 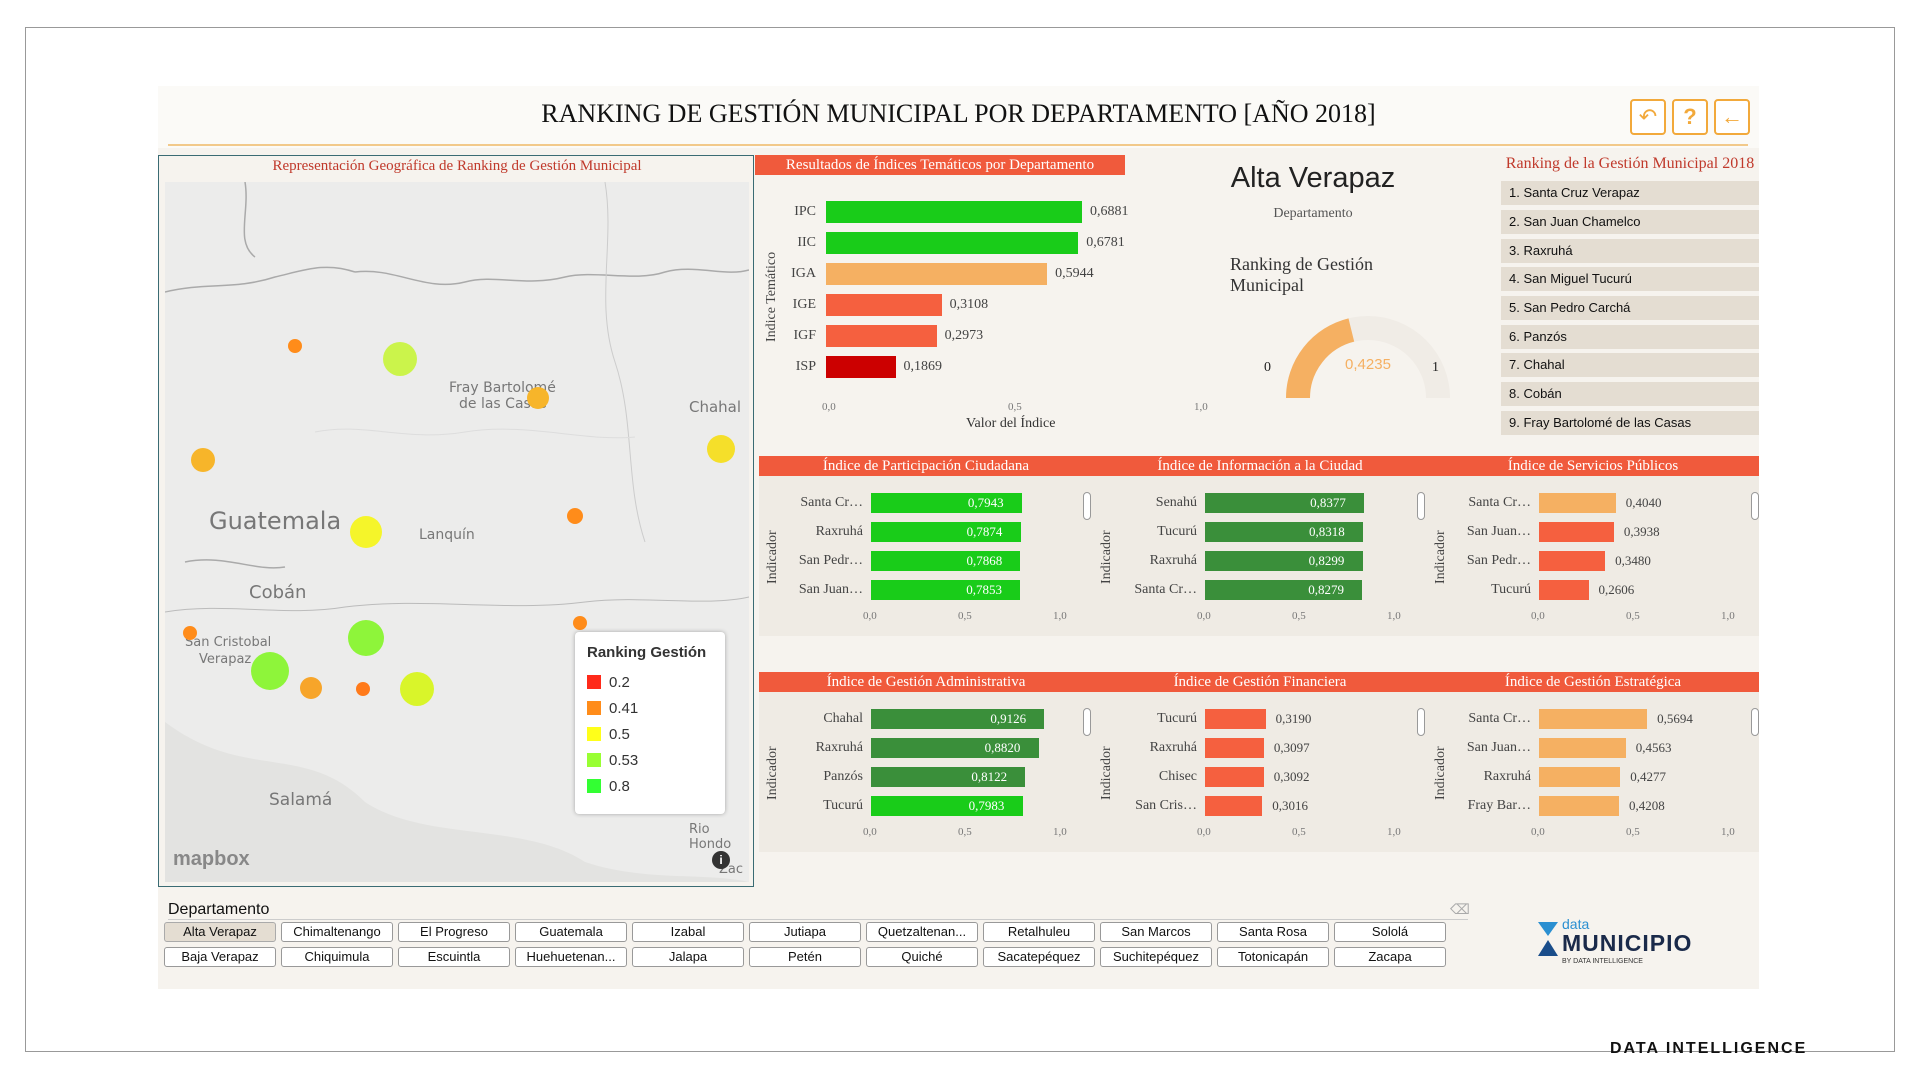 I want to click on ranking-item: 9. Fray Bartolomé de las Casas, so click(x=1630, y=423).